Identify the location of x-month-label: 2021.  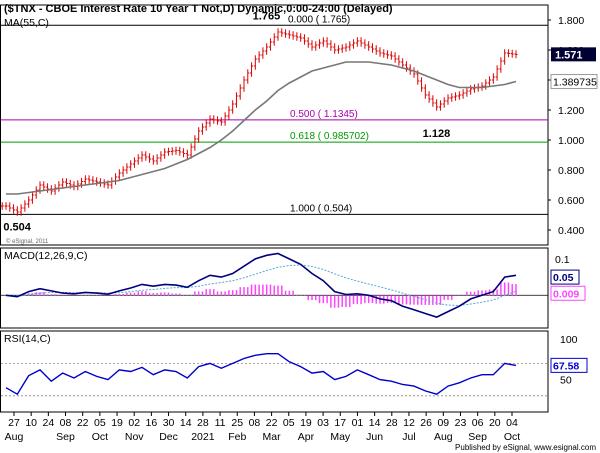
(203, 437).